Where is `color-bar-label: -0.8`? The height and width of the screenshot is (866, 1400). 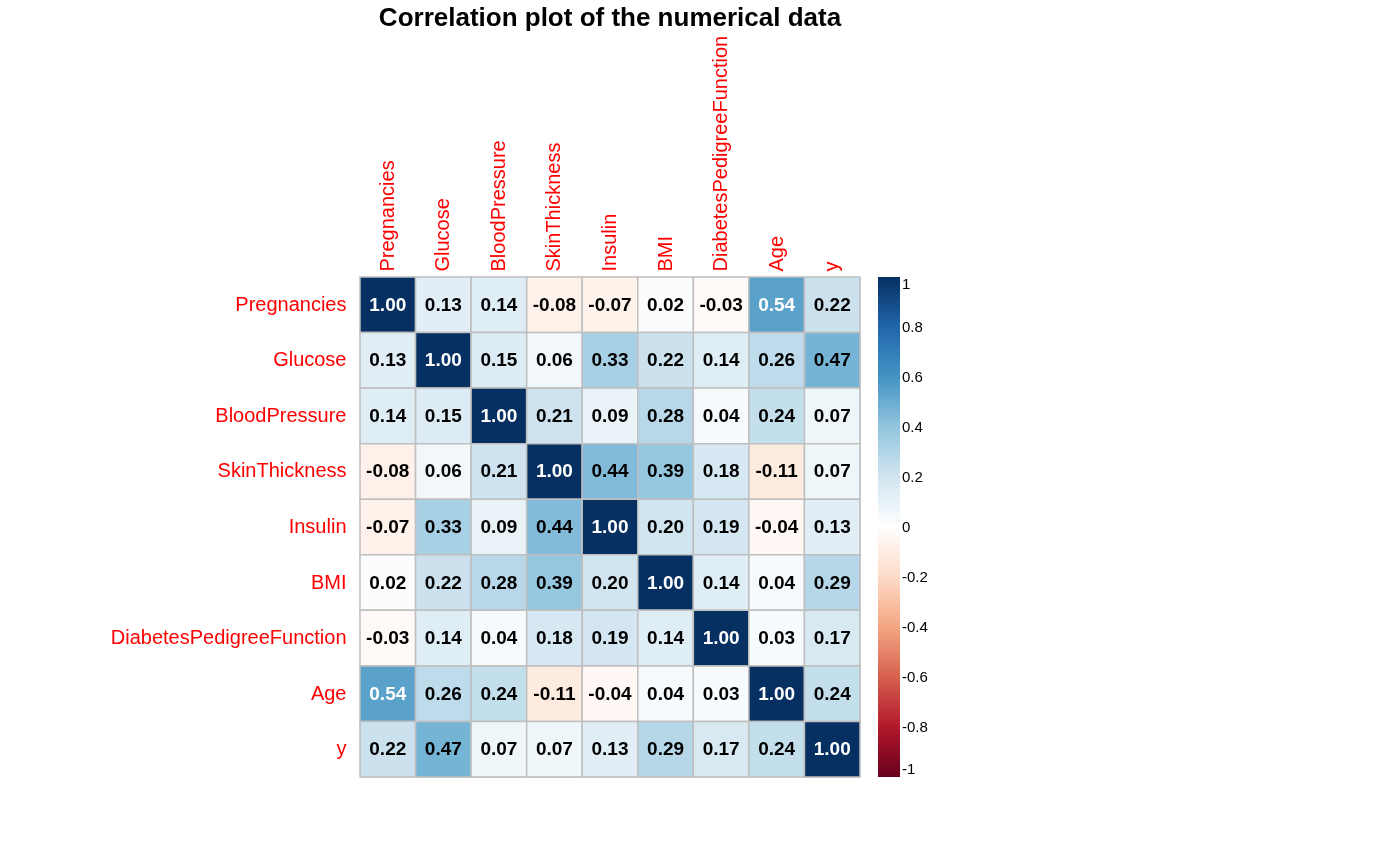
color-bar-label: -0.8 is located at coordinates (915, 726).